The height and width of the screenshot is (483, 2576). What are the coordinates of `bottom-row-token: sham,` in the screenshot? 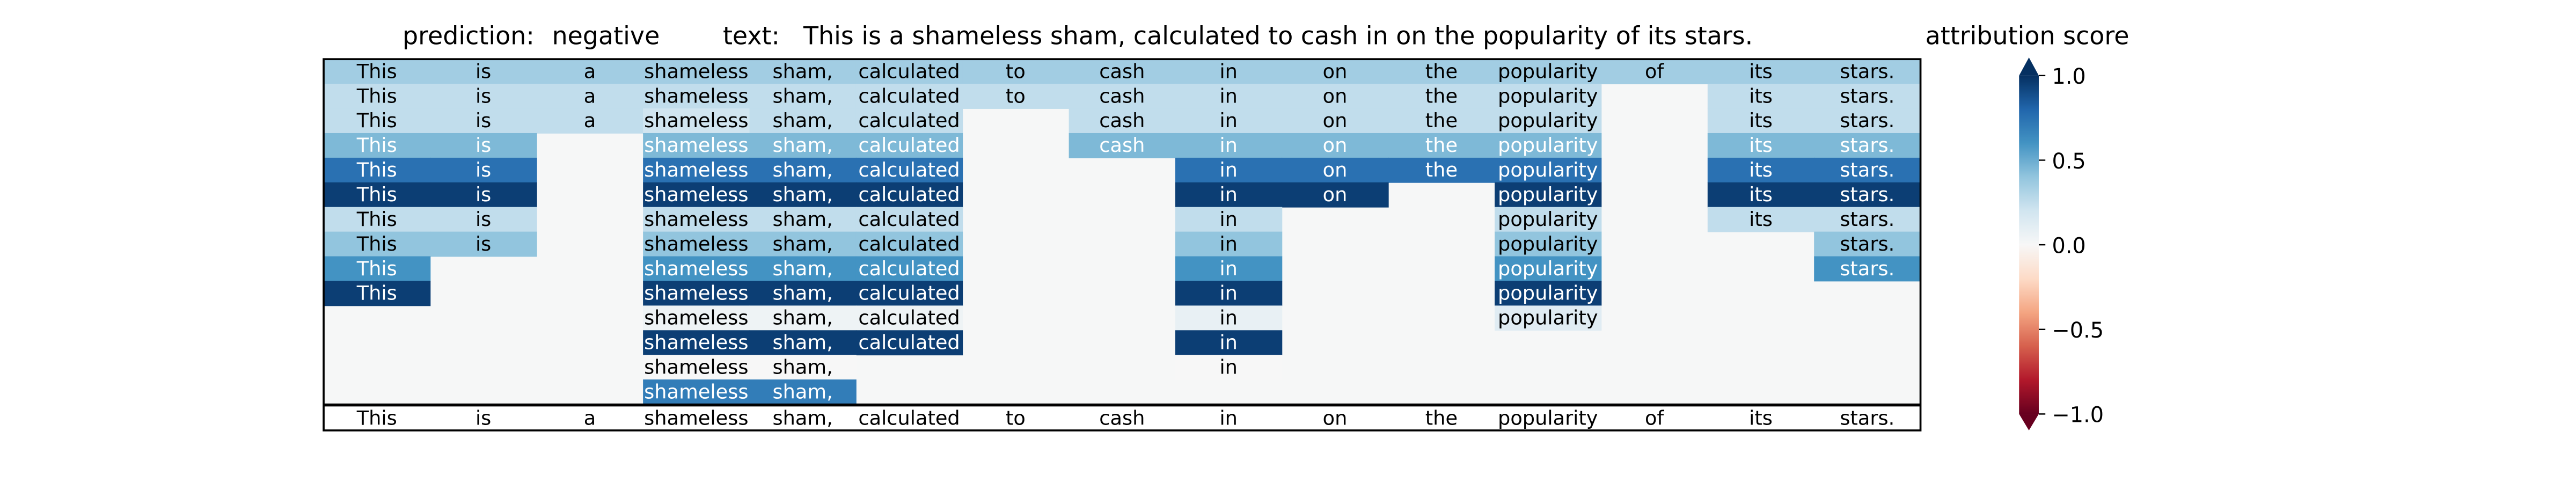 It's located at (803, 417).